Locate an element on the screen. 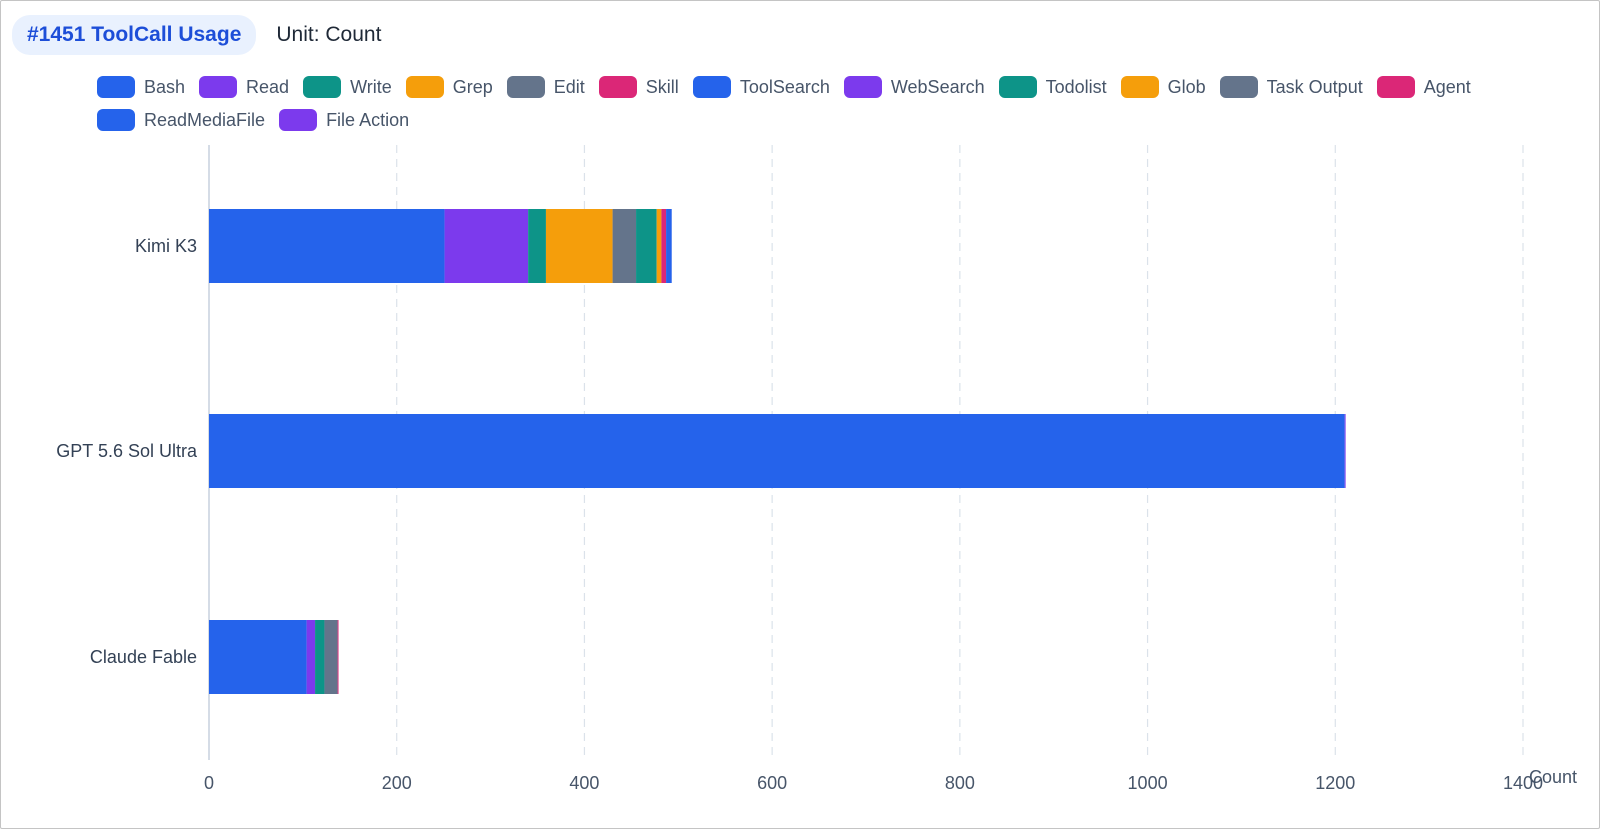 The width and height of the screenshot is (1600, 829). legend-item: Agent is located at coordinates (1423, 87).